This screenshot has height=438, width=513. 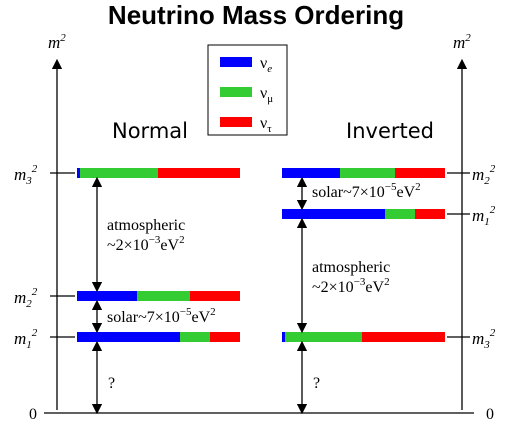 I want to click on legend-label: ντ, so click(x=266, y=125).